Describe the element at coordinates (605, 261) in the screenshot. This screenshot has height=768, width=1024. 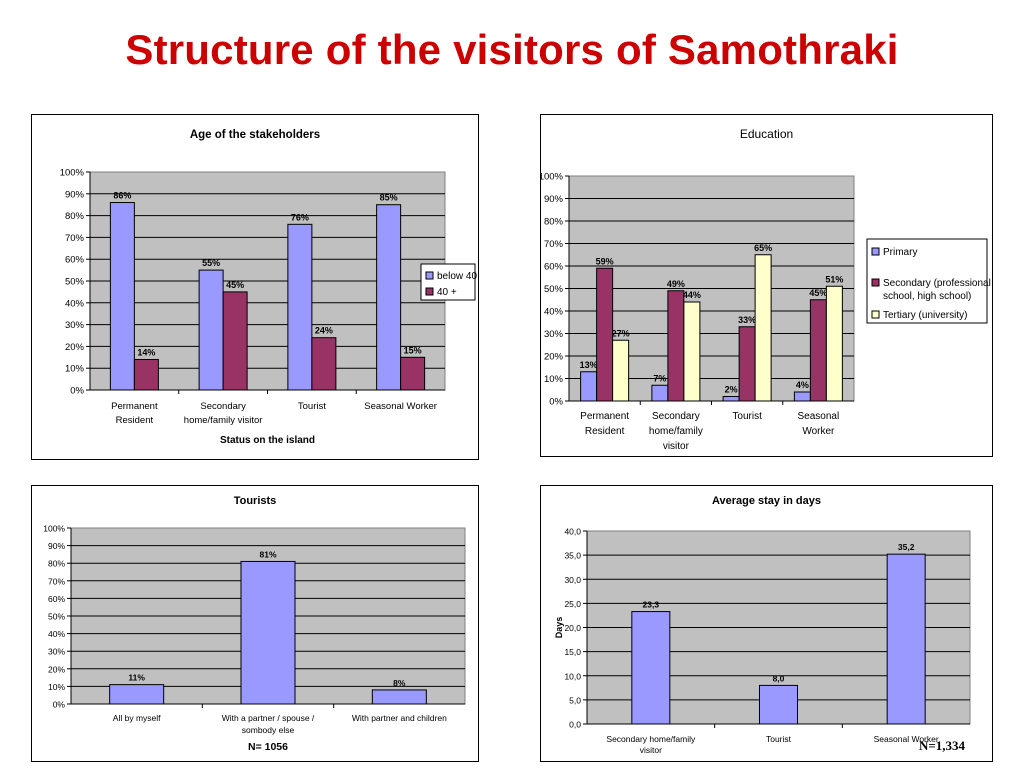
I see `data-label: 59%` at that location.